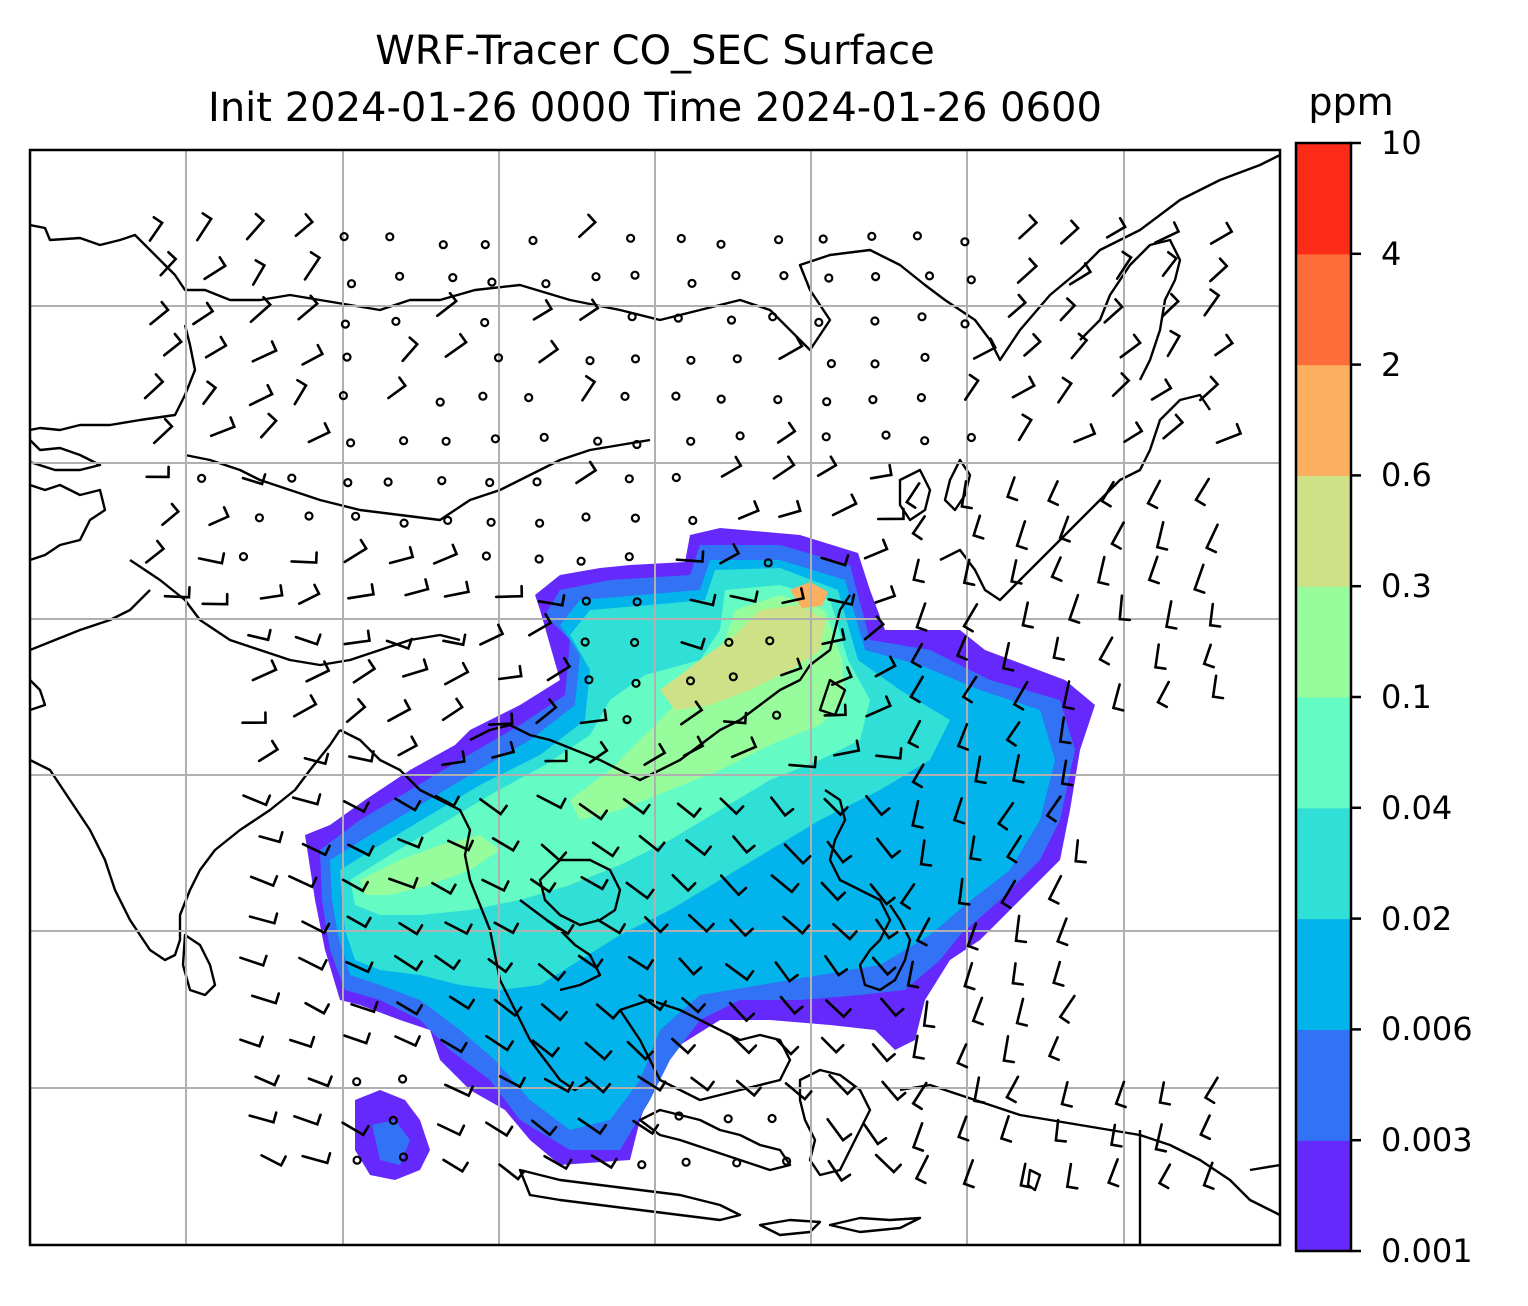 The width and height of the screenshot is (1528, 1306). I want to click on colorbar-tick-label: 2, so click(1391, 364).